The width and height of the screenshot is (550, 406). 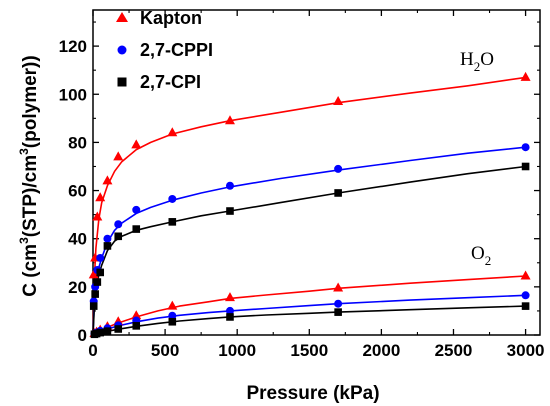 What do you see at coordinates (77, 287) in the screenshot?
I see `y-tick-label: 20` at bounding box center [77, 287].